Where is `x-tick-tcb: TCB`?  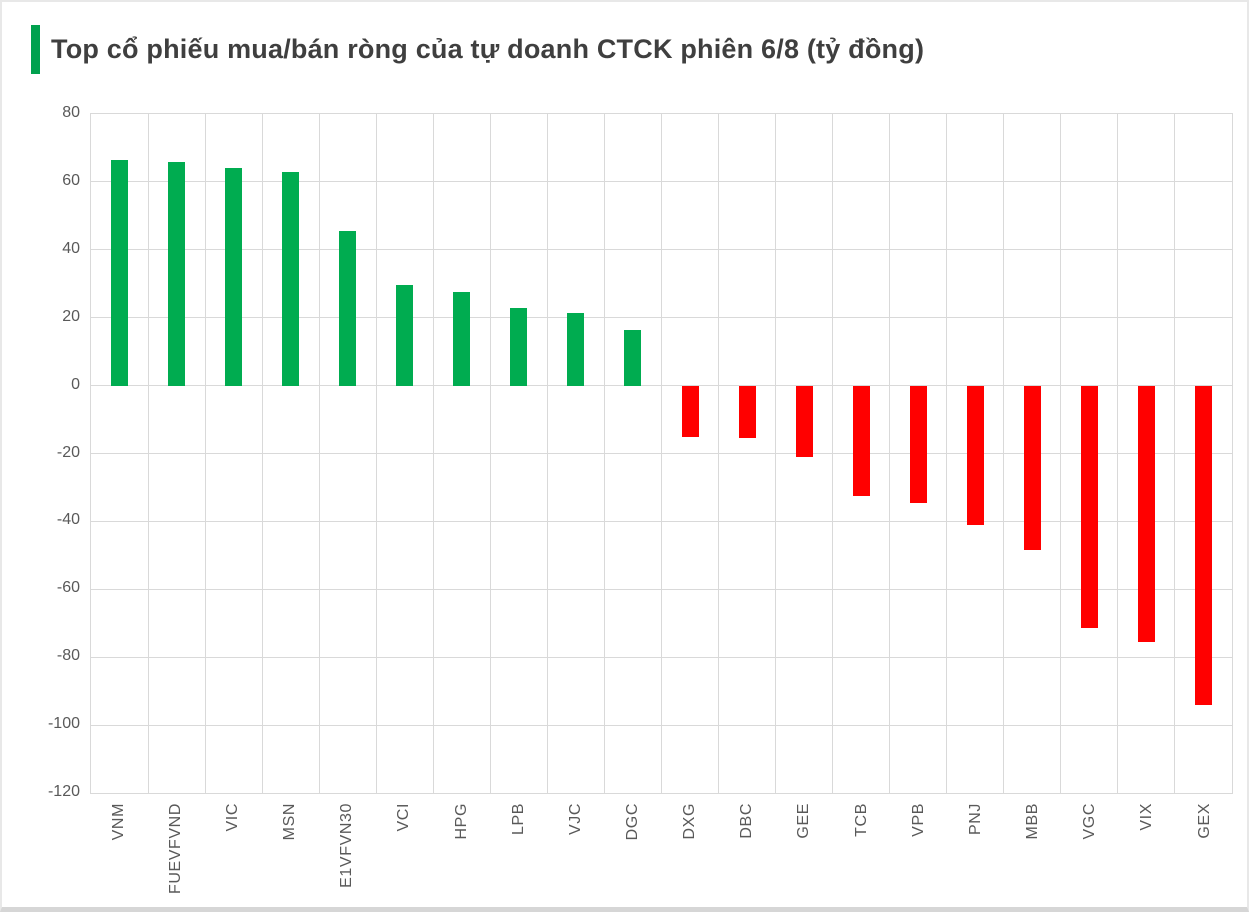 x-tick-tcb: TCB is located at coordinates (861, 855).